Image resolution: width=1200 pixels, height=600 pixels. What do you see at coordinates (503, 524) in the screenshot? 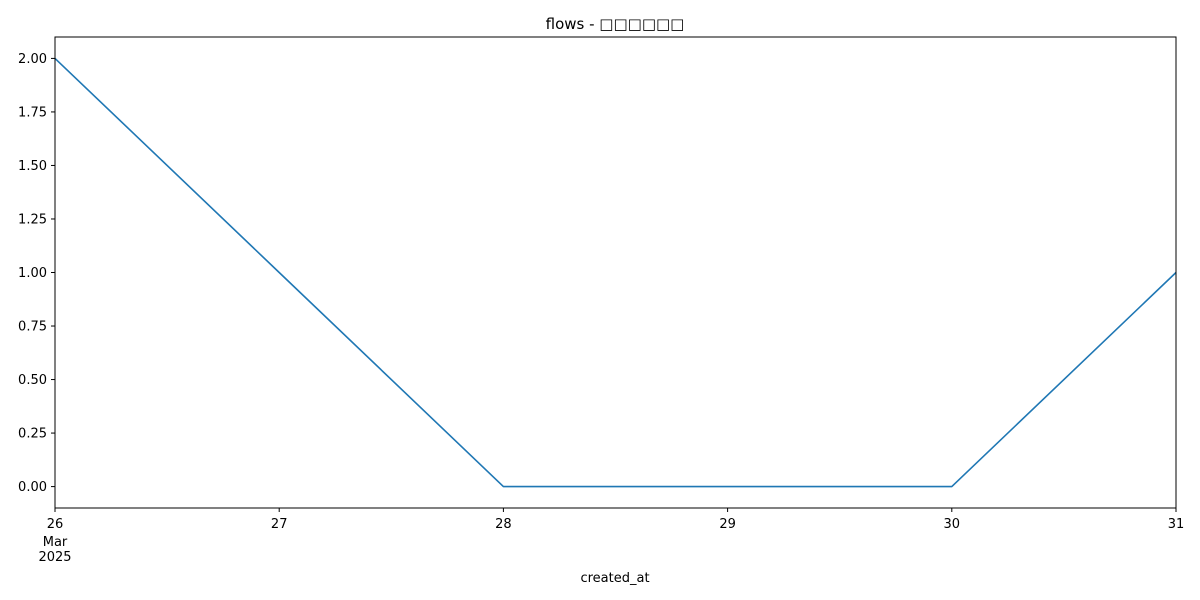
I see `x-tick-label: 28` at bounding box center [503, 524].